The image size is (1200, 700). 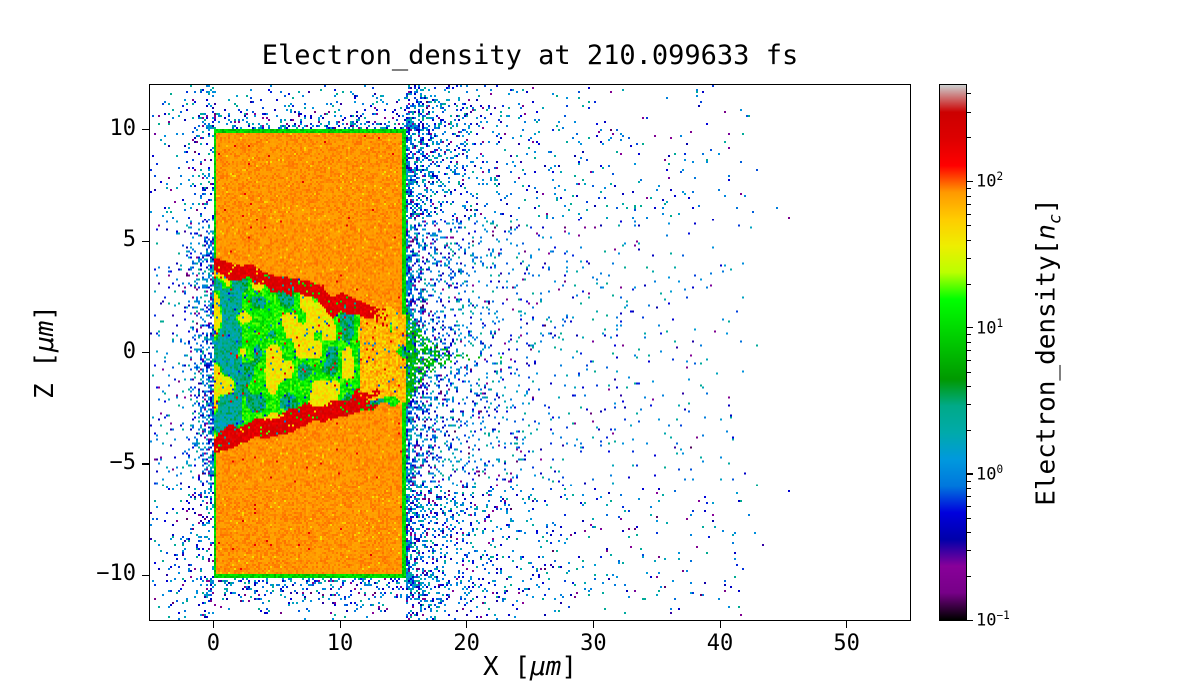 I want to click on colorbar-label-text: Electron_density[, so click(x=1046, y=372).